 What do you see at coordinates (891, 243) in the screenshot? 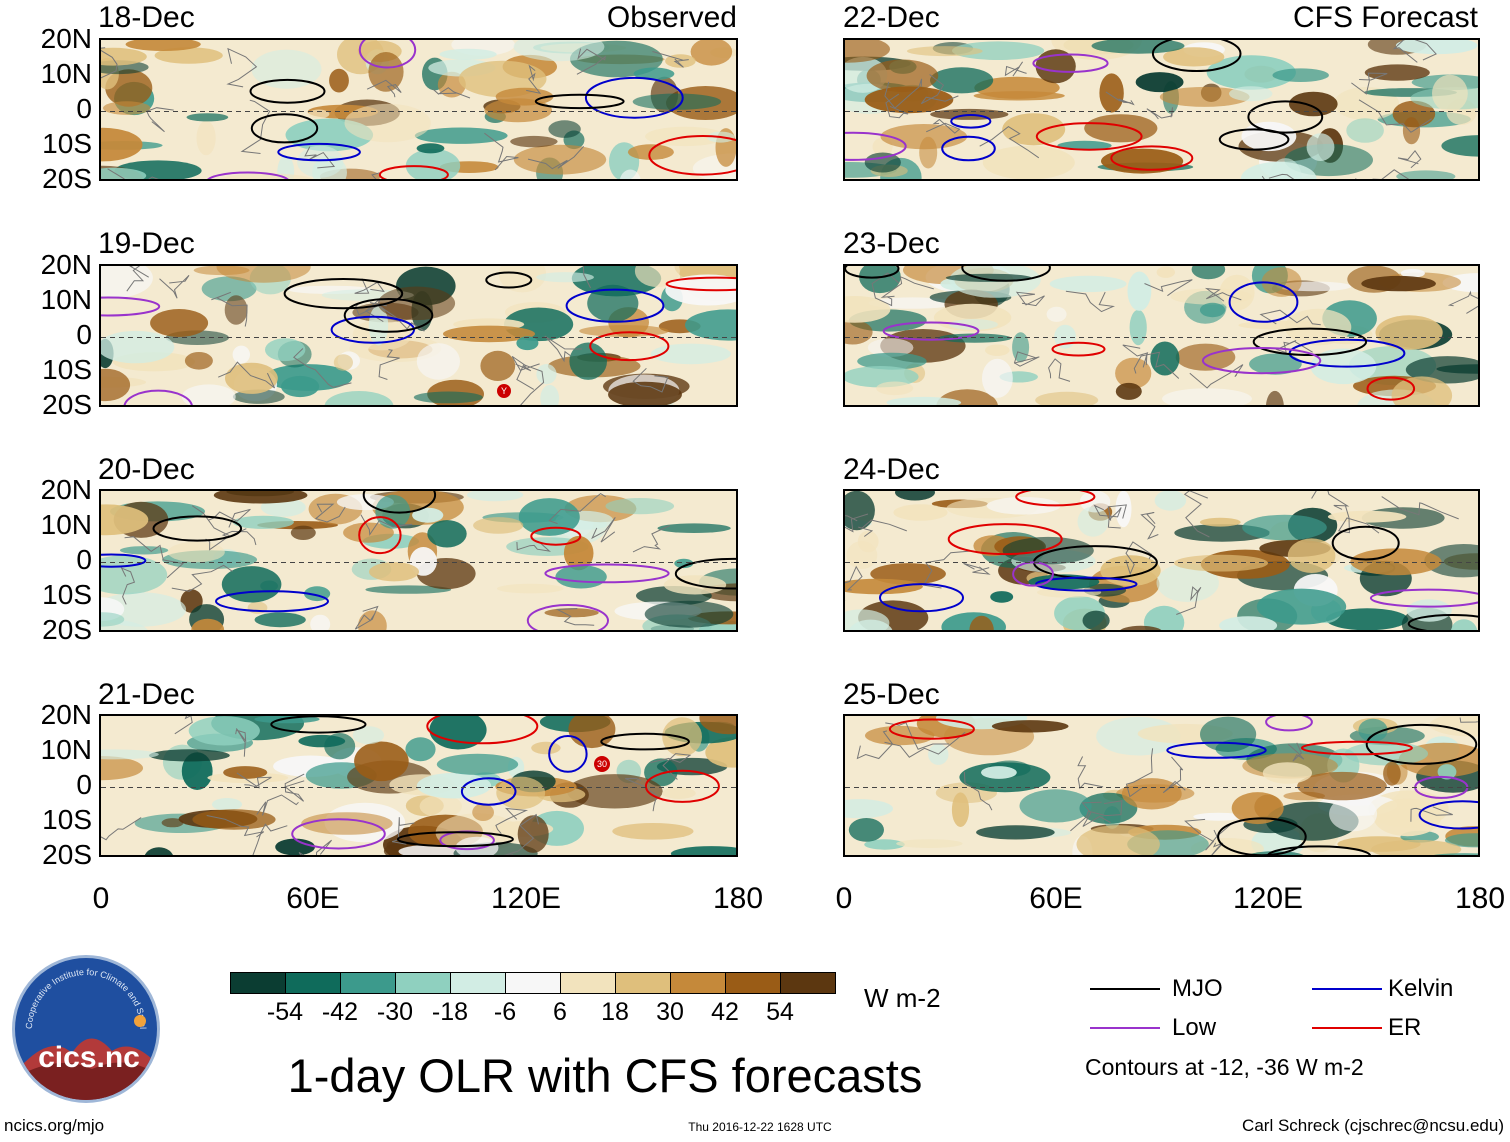
I see `panel-date: 23-Dec` at bounding box center [891, 243].